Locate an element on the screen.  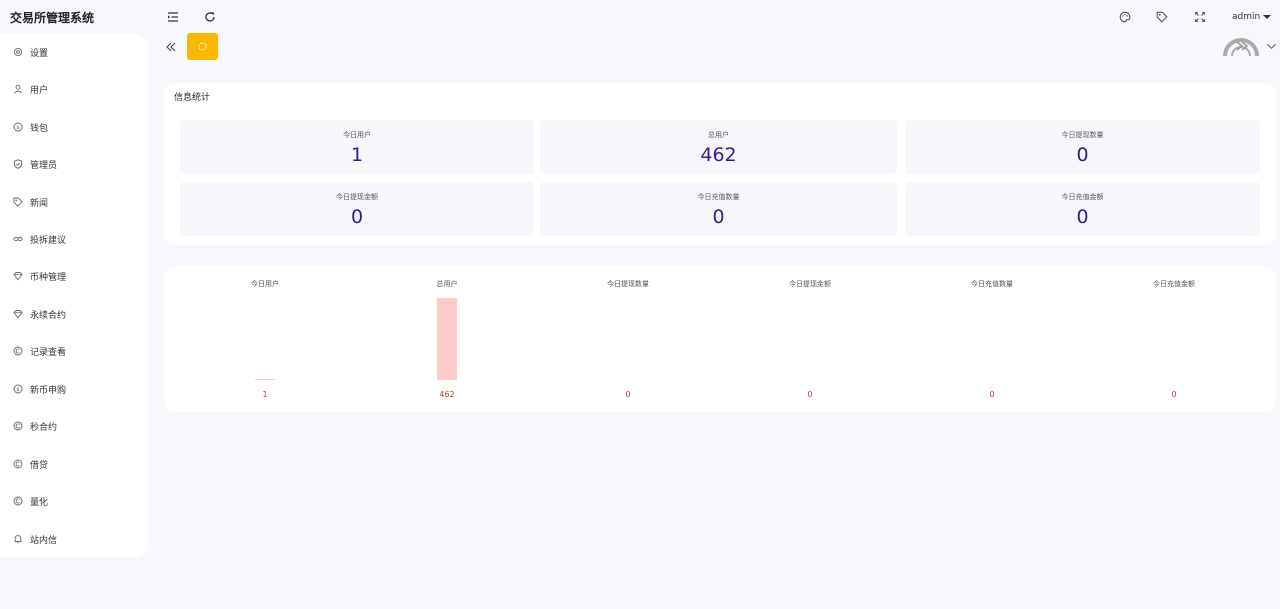
sidebar-item-records: 记录查看 is located at coordinates (74, 351).